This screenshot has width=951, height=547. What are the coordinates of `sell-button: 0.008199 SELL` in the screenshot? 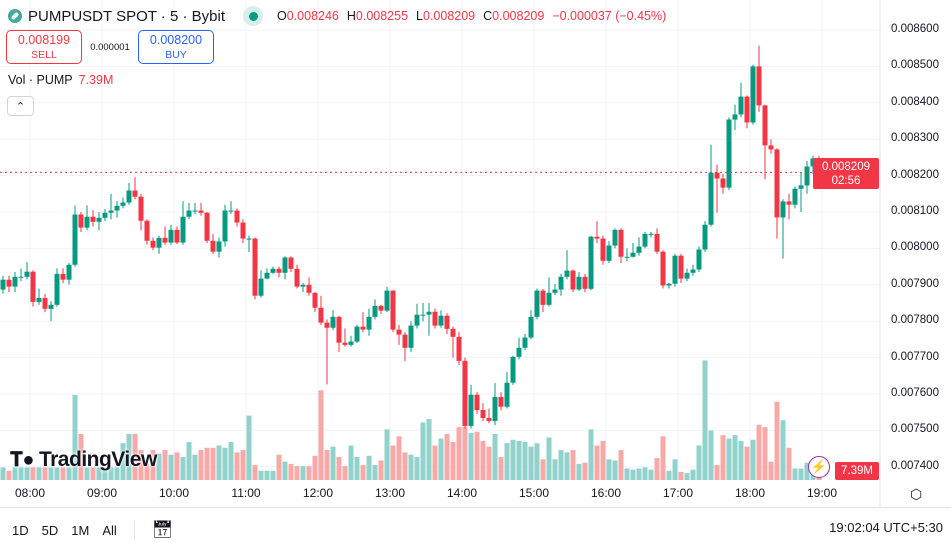 It's located at (44, 47).